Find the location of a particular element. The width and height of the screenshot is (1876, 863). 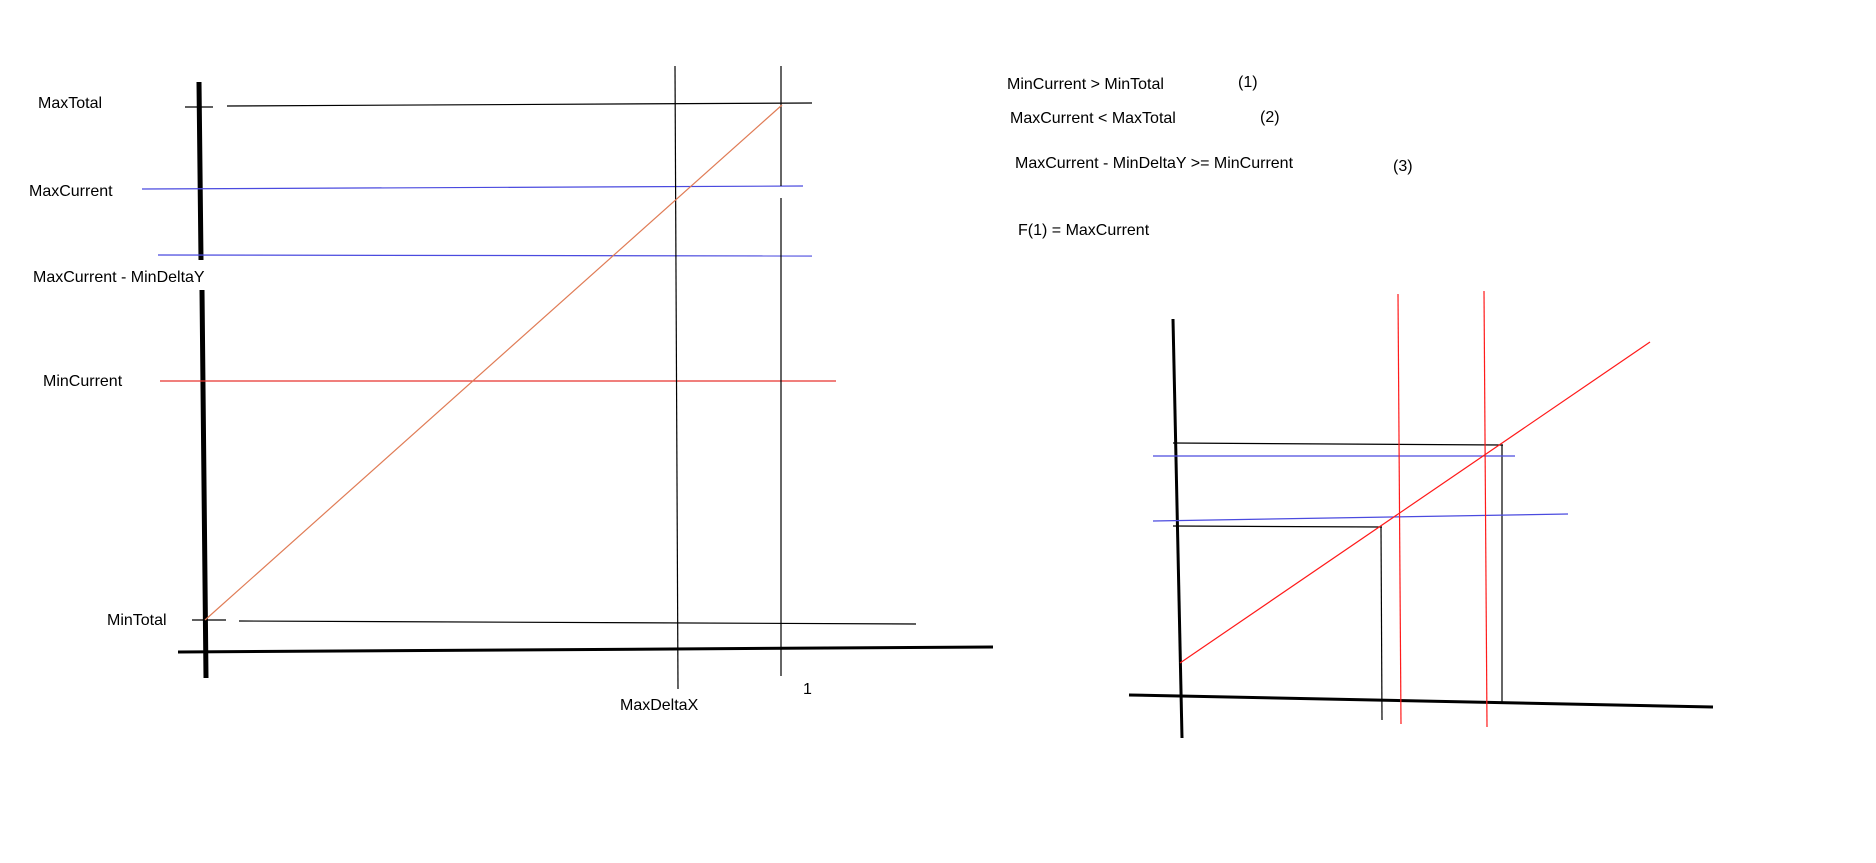

condition-1-number: (1) is located at coordinates (1248, 82).